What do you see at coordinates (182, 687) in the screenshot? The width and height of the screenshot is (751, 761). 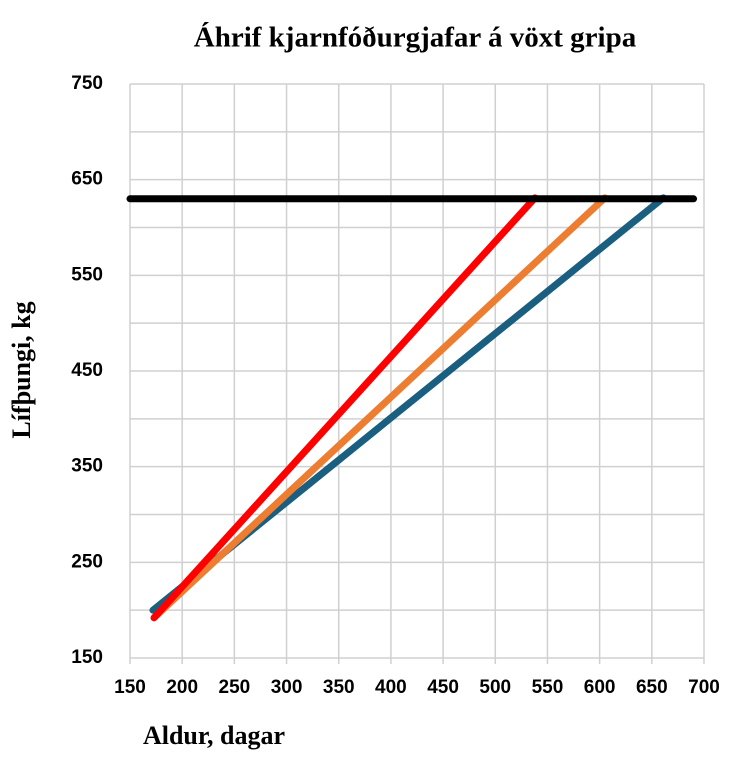 I see `x-tick-label: 200` at bounding box center [182, 687].